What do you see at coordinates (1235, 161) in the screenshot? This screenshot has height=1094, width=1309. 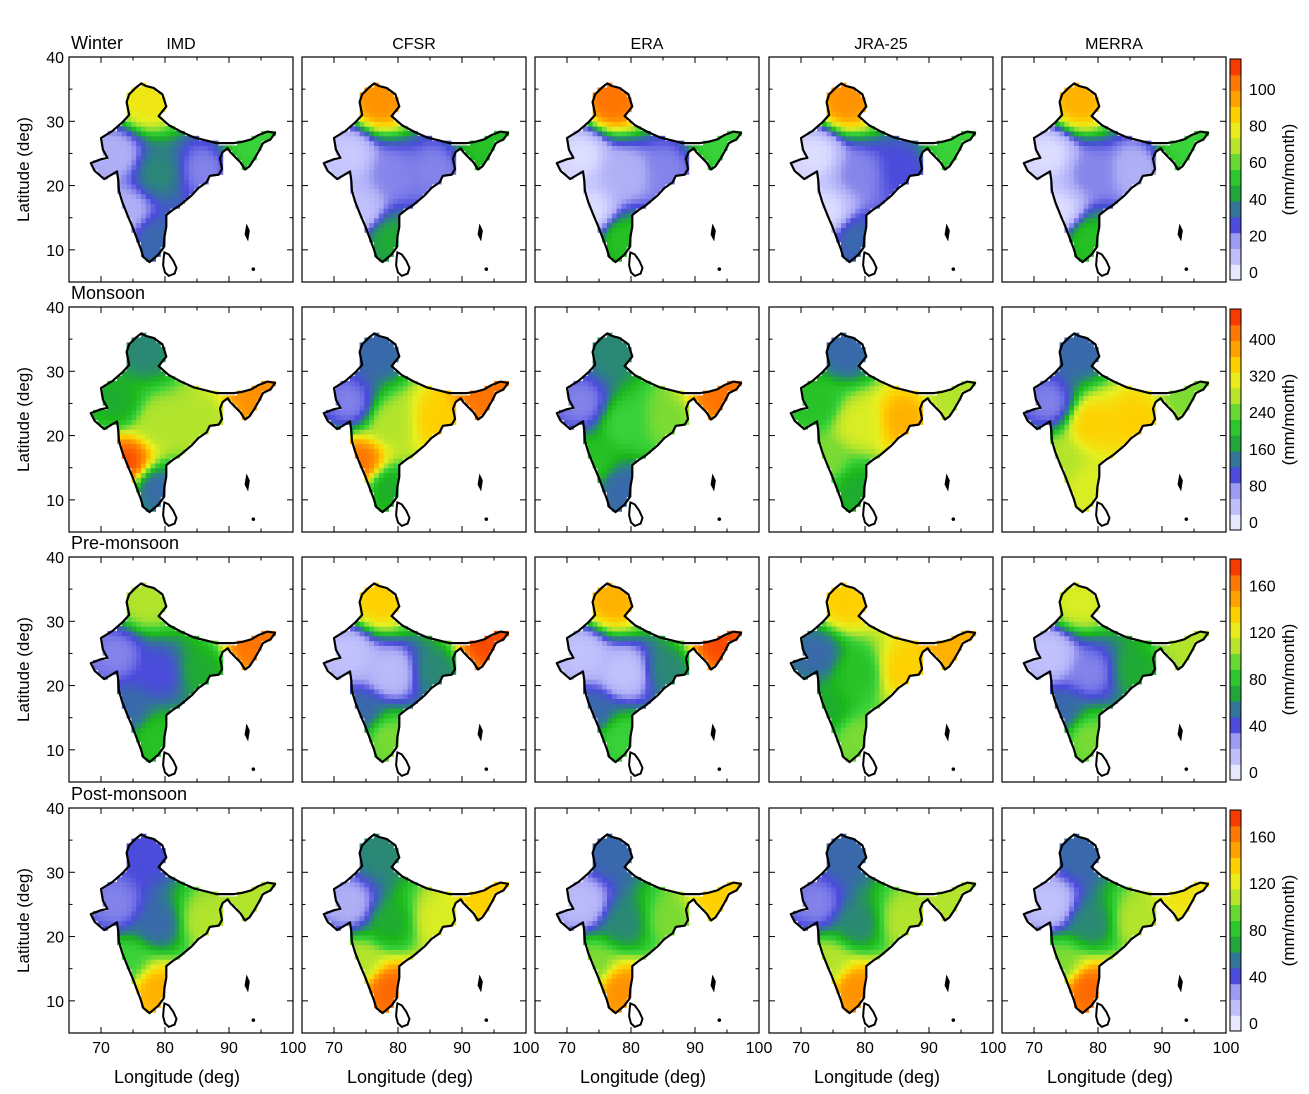 I see `colorbar-segment` at bounding box center [1235, 161].